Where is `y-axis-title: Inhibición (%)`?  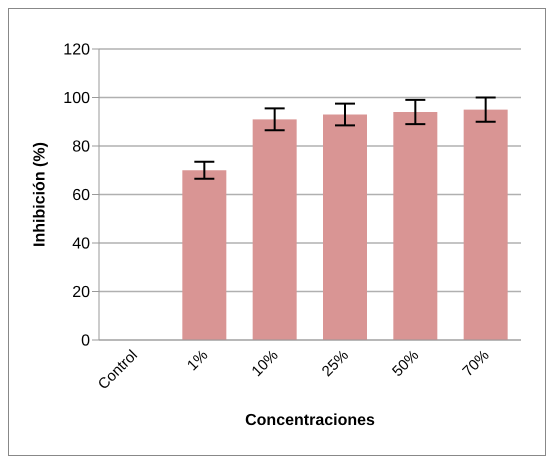 y-axis-title: Inhibición (%) is located at coordinates (40, 194).